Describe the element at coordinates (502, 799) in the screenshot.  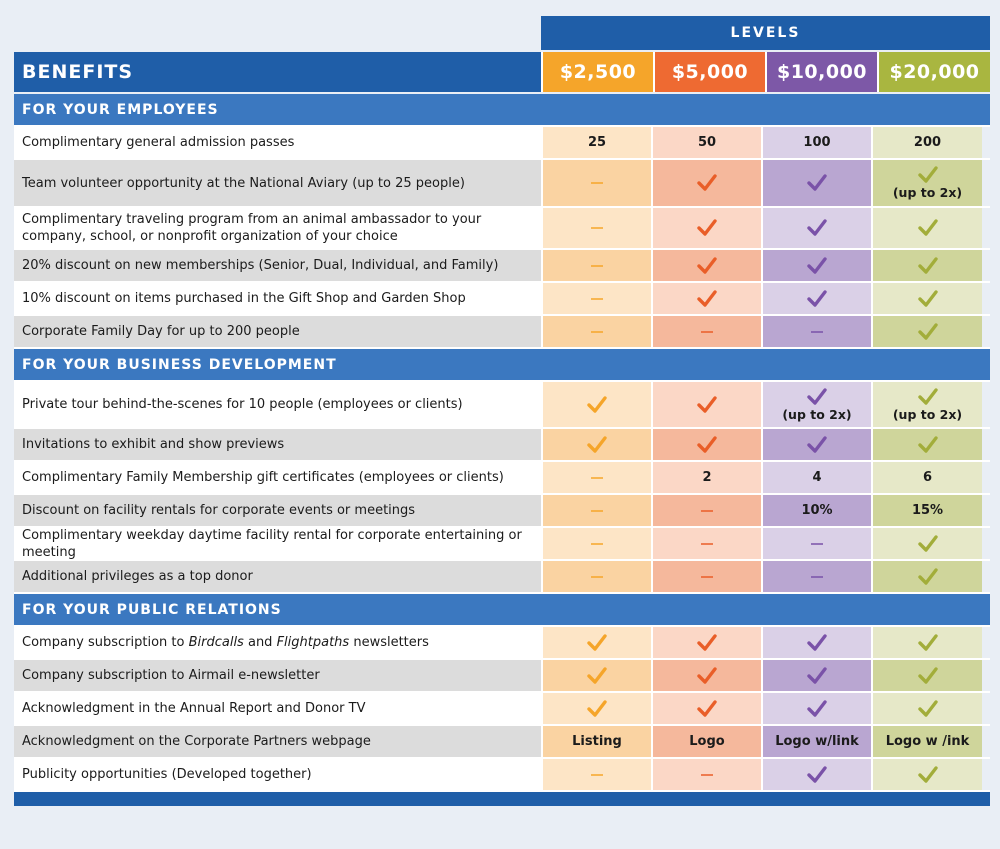
I see `footer-bar` at that location.